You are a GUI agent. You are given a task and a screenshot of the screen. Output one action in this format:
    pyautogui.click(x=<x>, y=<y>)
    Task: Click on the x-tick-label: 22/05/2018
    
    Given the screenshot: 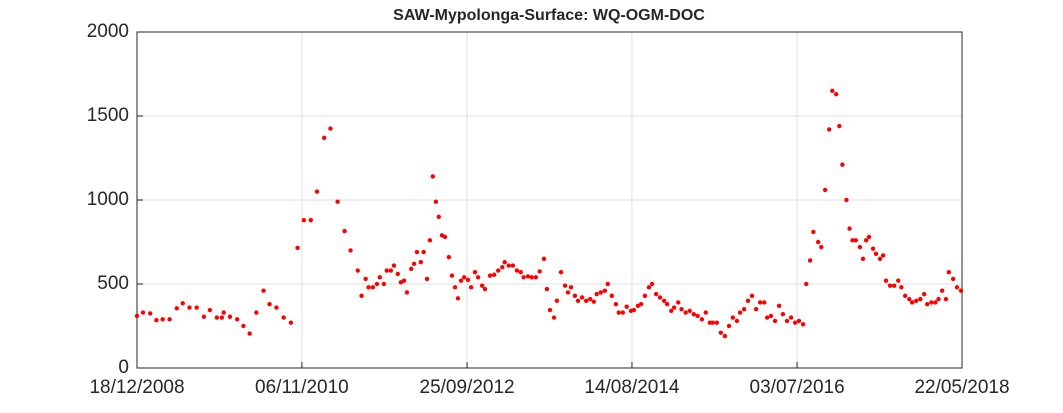 What is the action you would take?
    pyautogui.click(x=961, y=387)
    